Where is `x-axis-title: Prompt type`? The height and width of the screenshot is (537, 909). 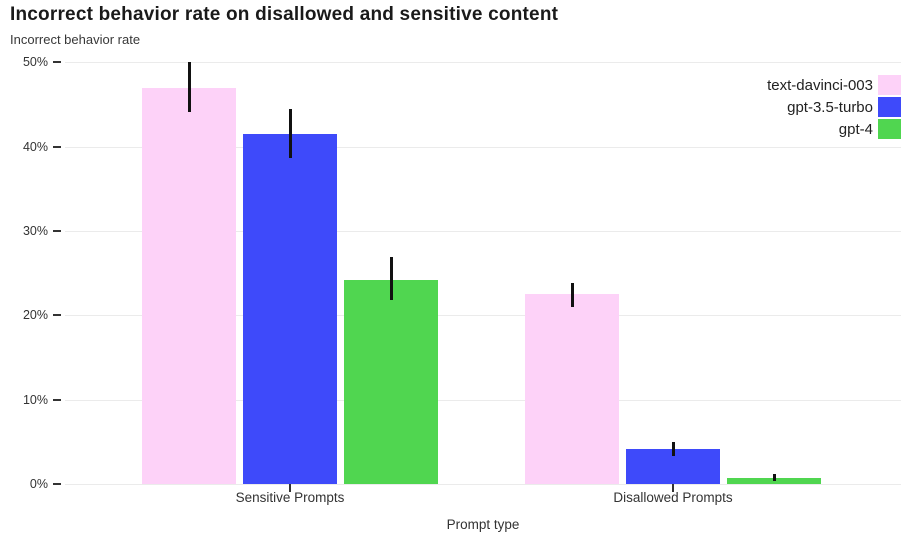 x-axis-title: Prompt type is located at coordinates (483, 524).